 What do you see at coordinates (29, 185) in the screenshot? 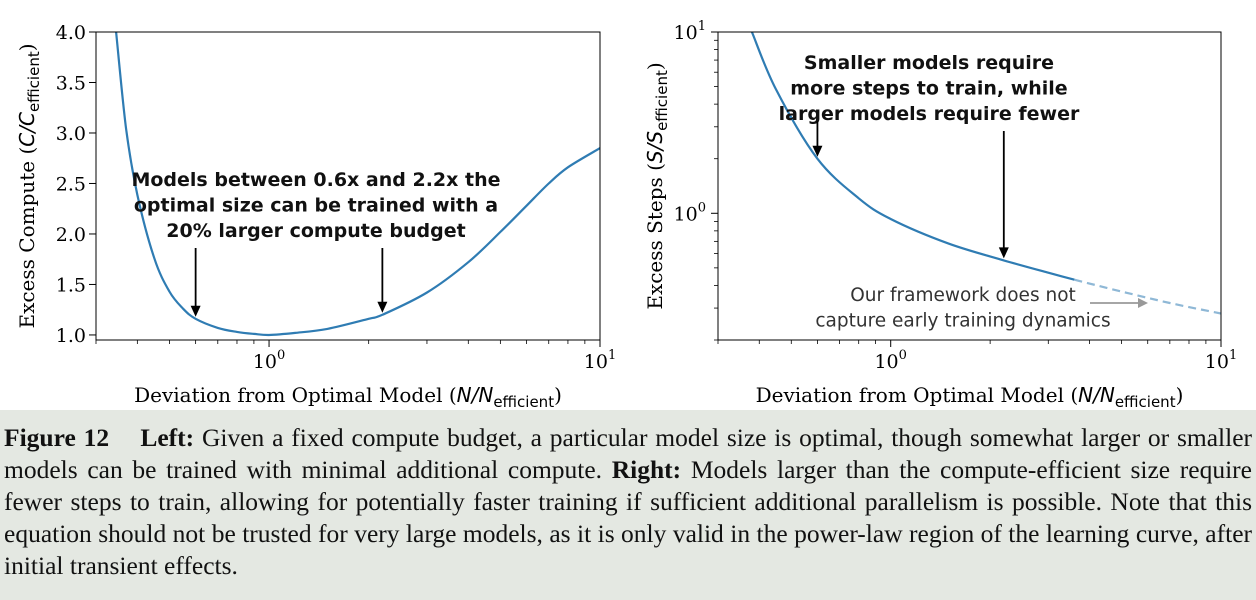
I see `y-axis-label: Excess Compute (C/Cefficient)` at bounding box center [29, 185].